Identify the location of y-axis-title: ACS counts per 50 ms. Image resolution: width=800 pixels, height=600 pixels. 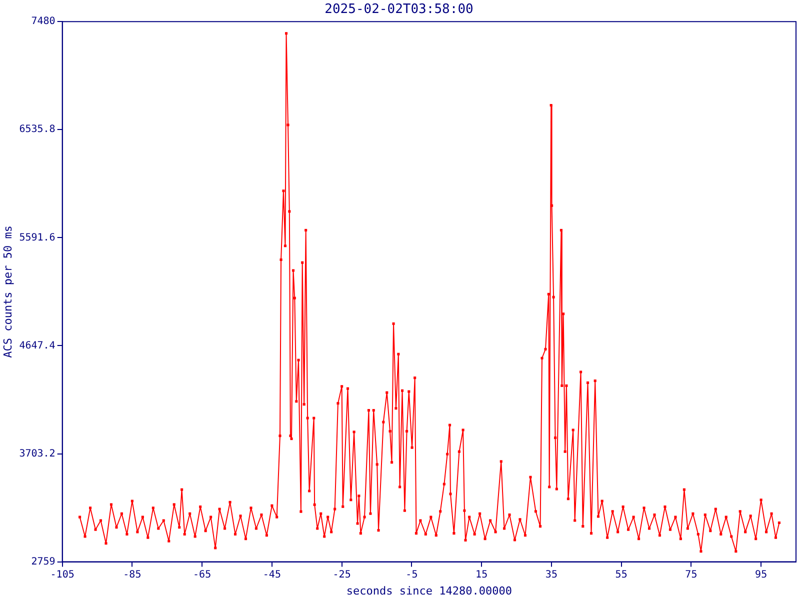
(7, 291).